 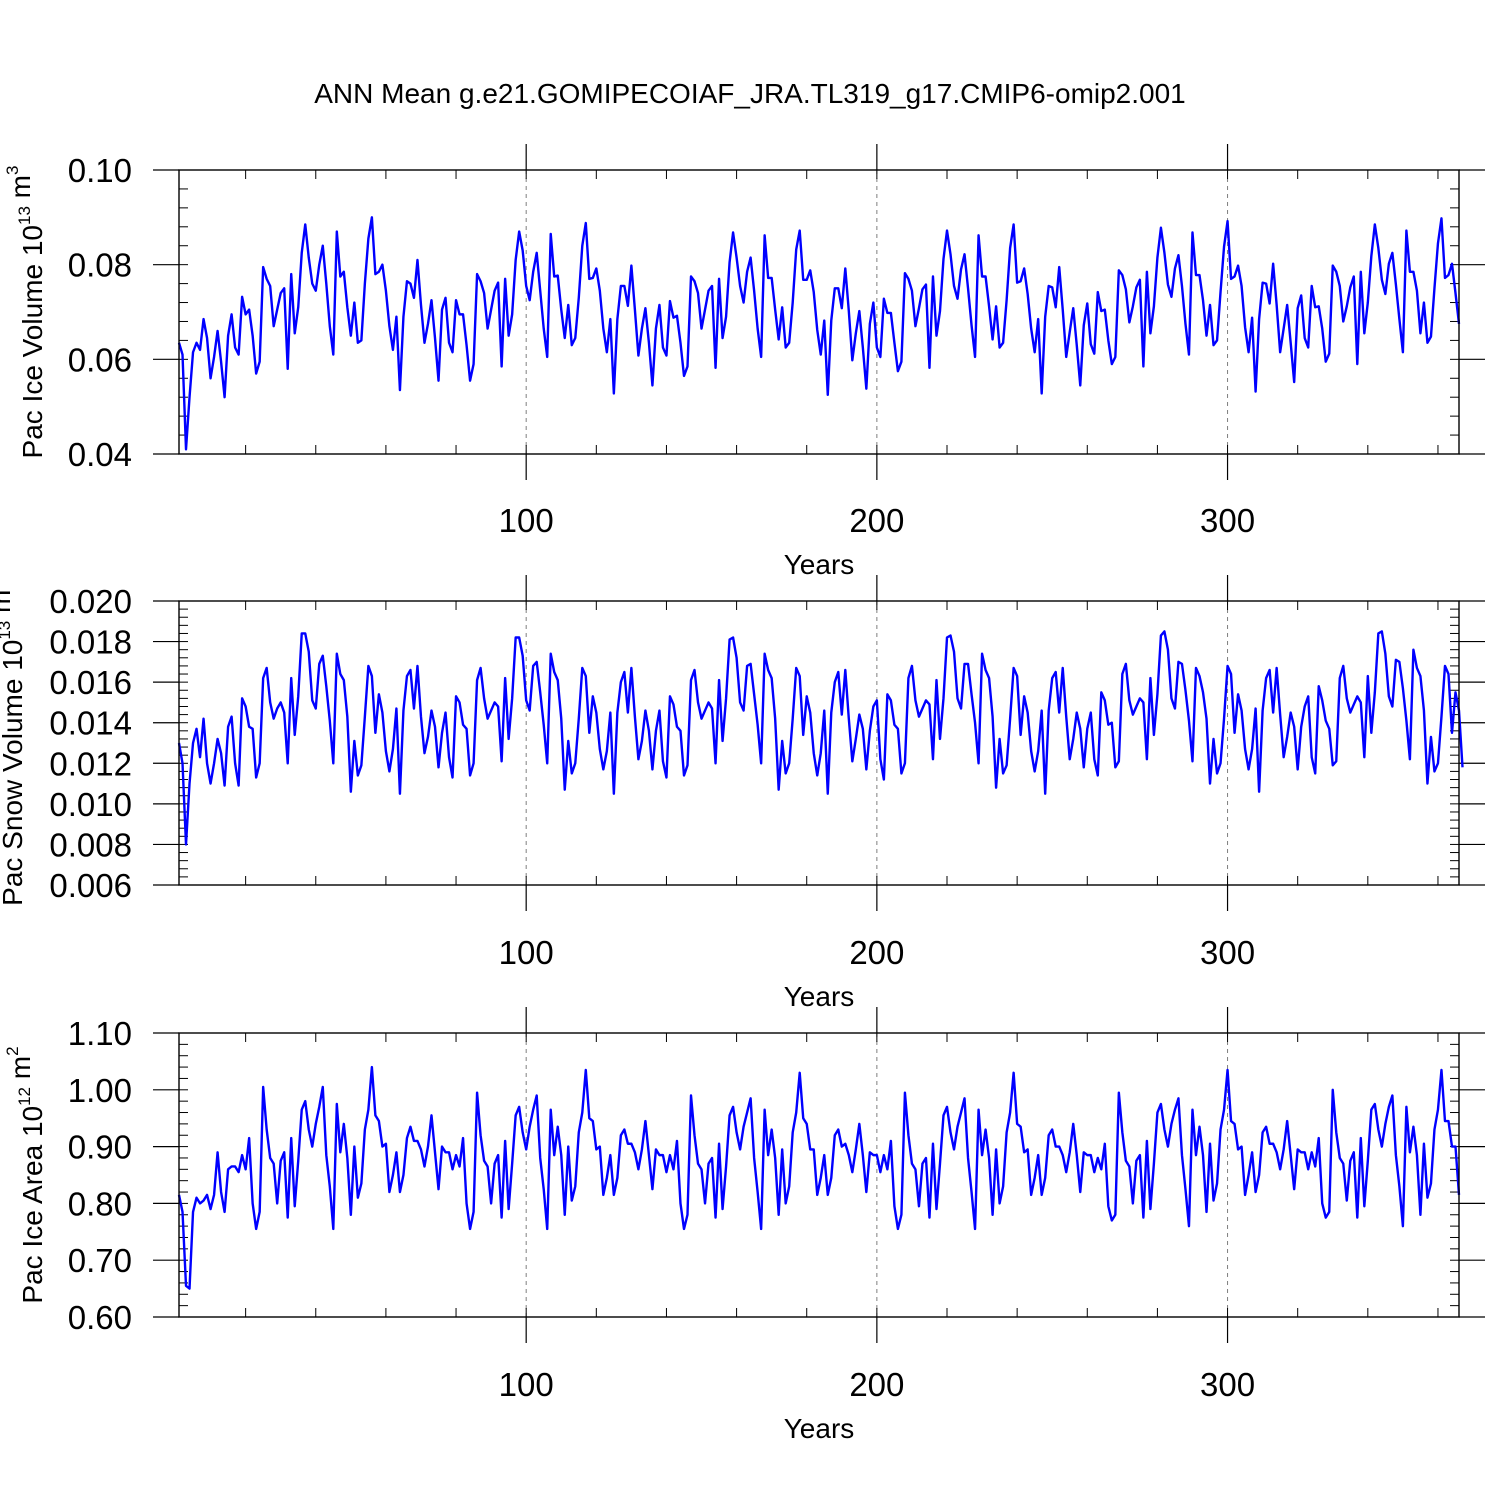 I want to click on y-tick-label: 0.10, so click(x=100, y=170).